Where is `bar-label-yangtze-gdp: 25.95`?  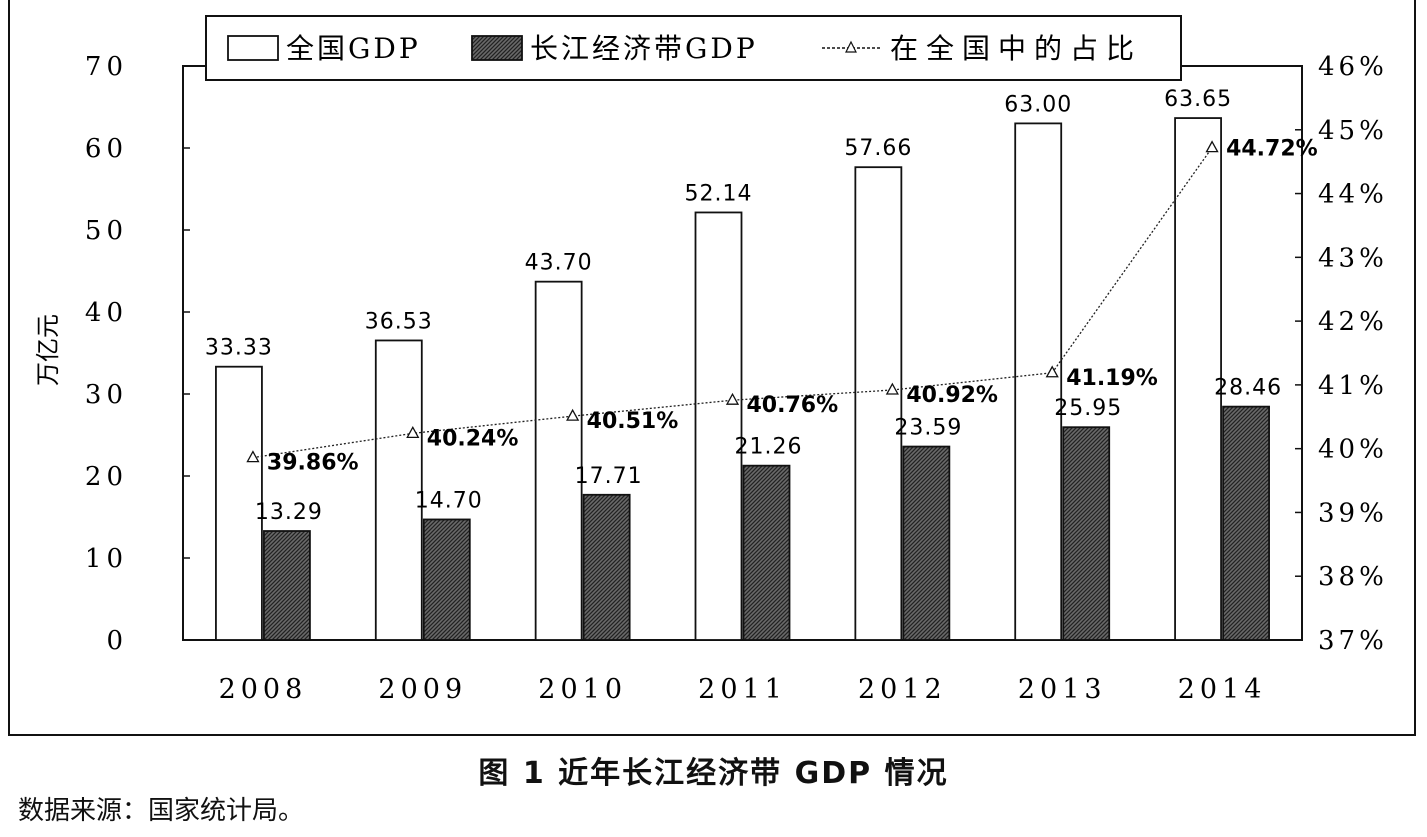 bar-label-yangtze-gdp: 25.95 is located at coordinates (1088, 408).